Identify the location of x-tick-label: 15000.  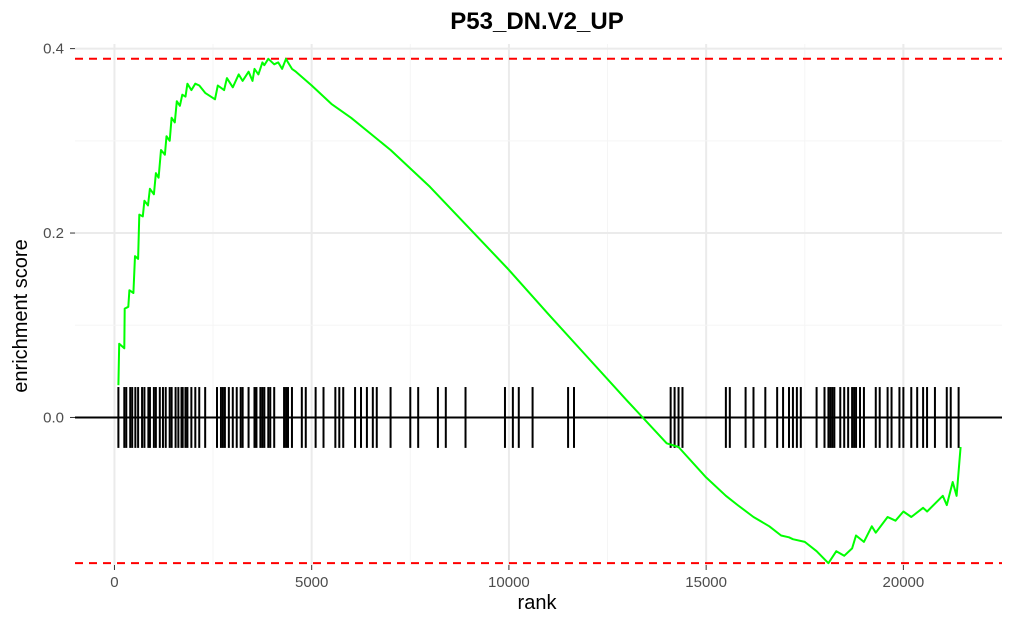
(706, 582).